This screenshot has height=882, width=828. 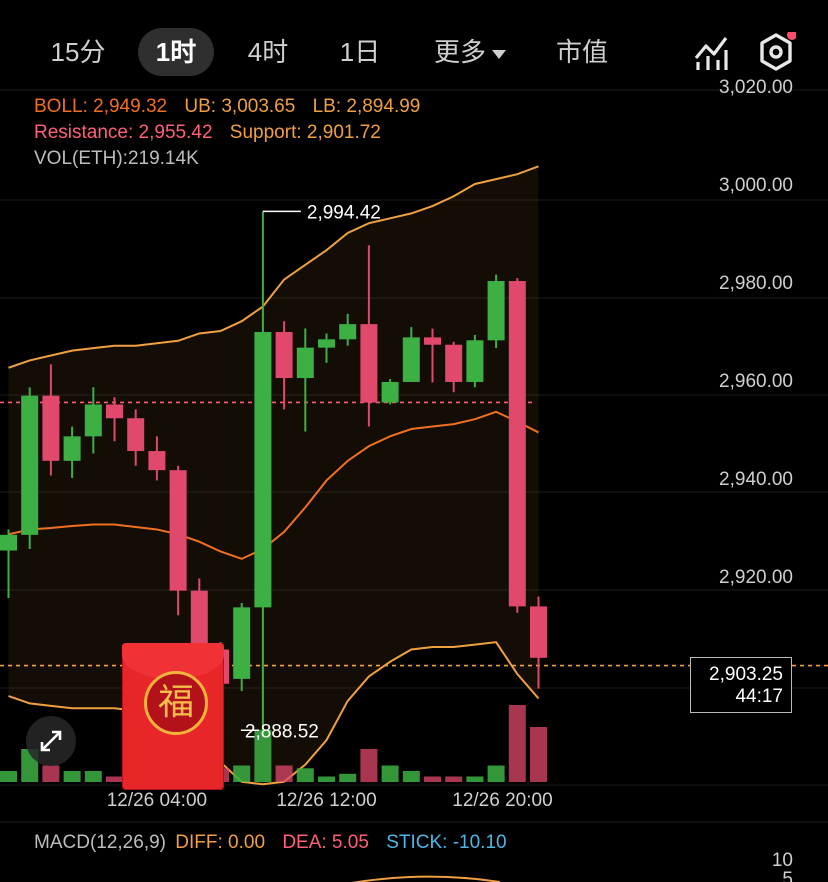 What do you see at coordinates (776, 51) in the screenshot?
I see `chart-settings-icon` at bounding box center [776, 51].